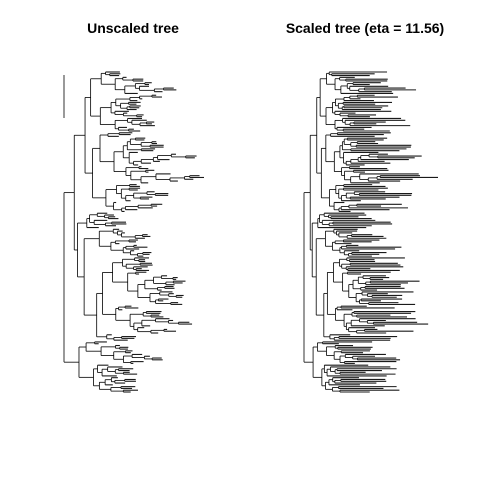 The image size is (480, 480). Describe the element at coordinates (365, 28) in the screenshot. I see `panel-title-scaled: Scaled tree (eta = 11.56)` at that location.